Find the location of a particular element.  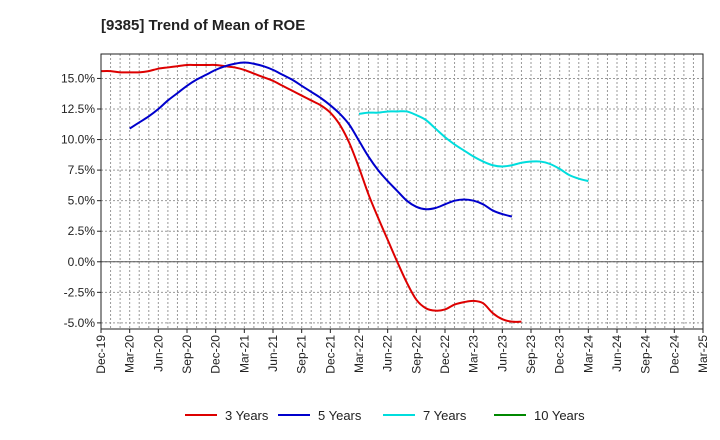

y-tick-label: 10.0% is located at coordinates (78, 140).